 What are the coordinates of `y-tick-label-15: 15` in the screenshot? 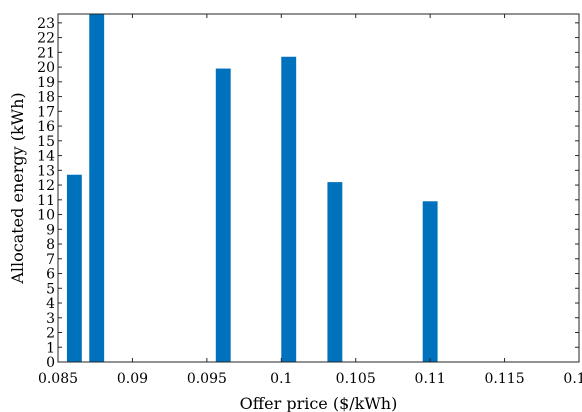 It's located at (46, 142).